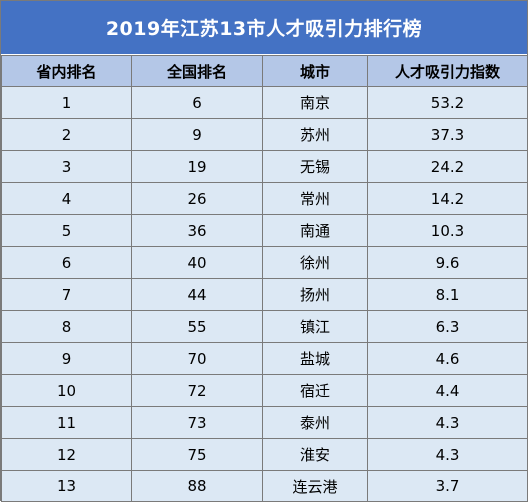 The height and width of the screenshot is (502, 528). What do you see at coordinates (197, 198) in the screenshot?
I see `national-rank-cell: 26` at bounding box center [197, 198].